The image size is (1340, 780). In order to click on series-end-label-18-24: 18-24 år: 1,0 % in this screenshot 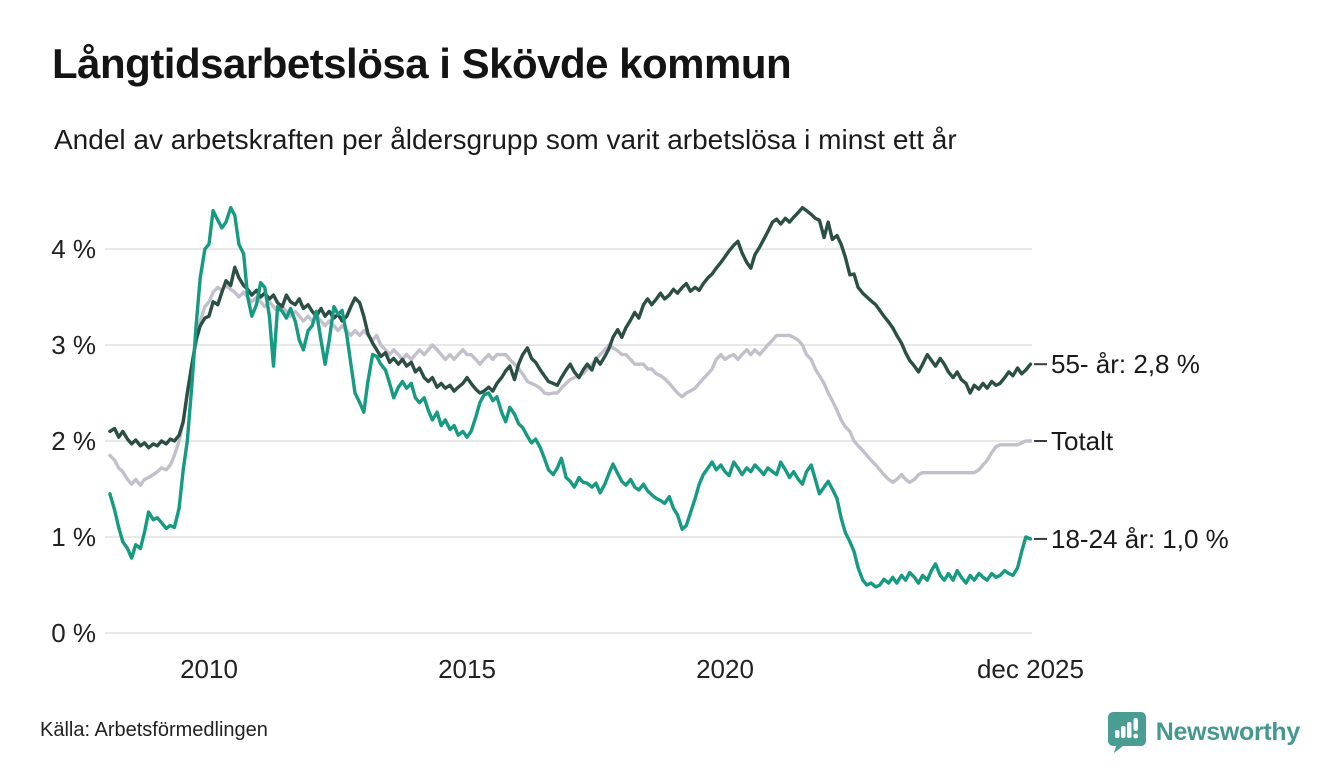, I will do `click(1140, 539)`.